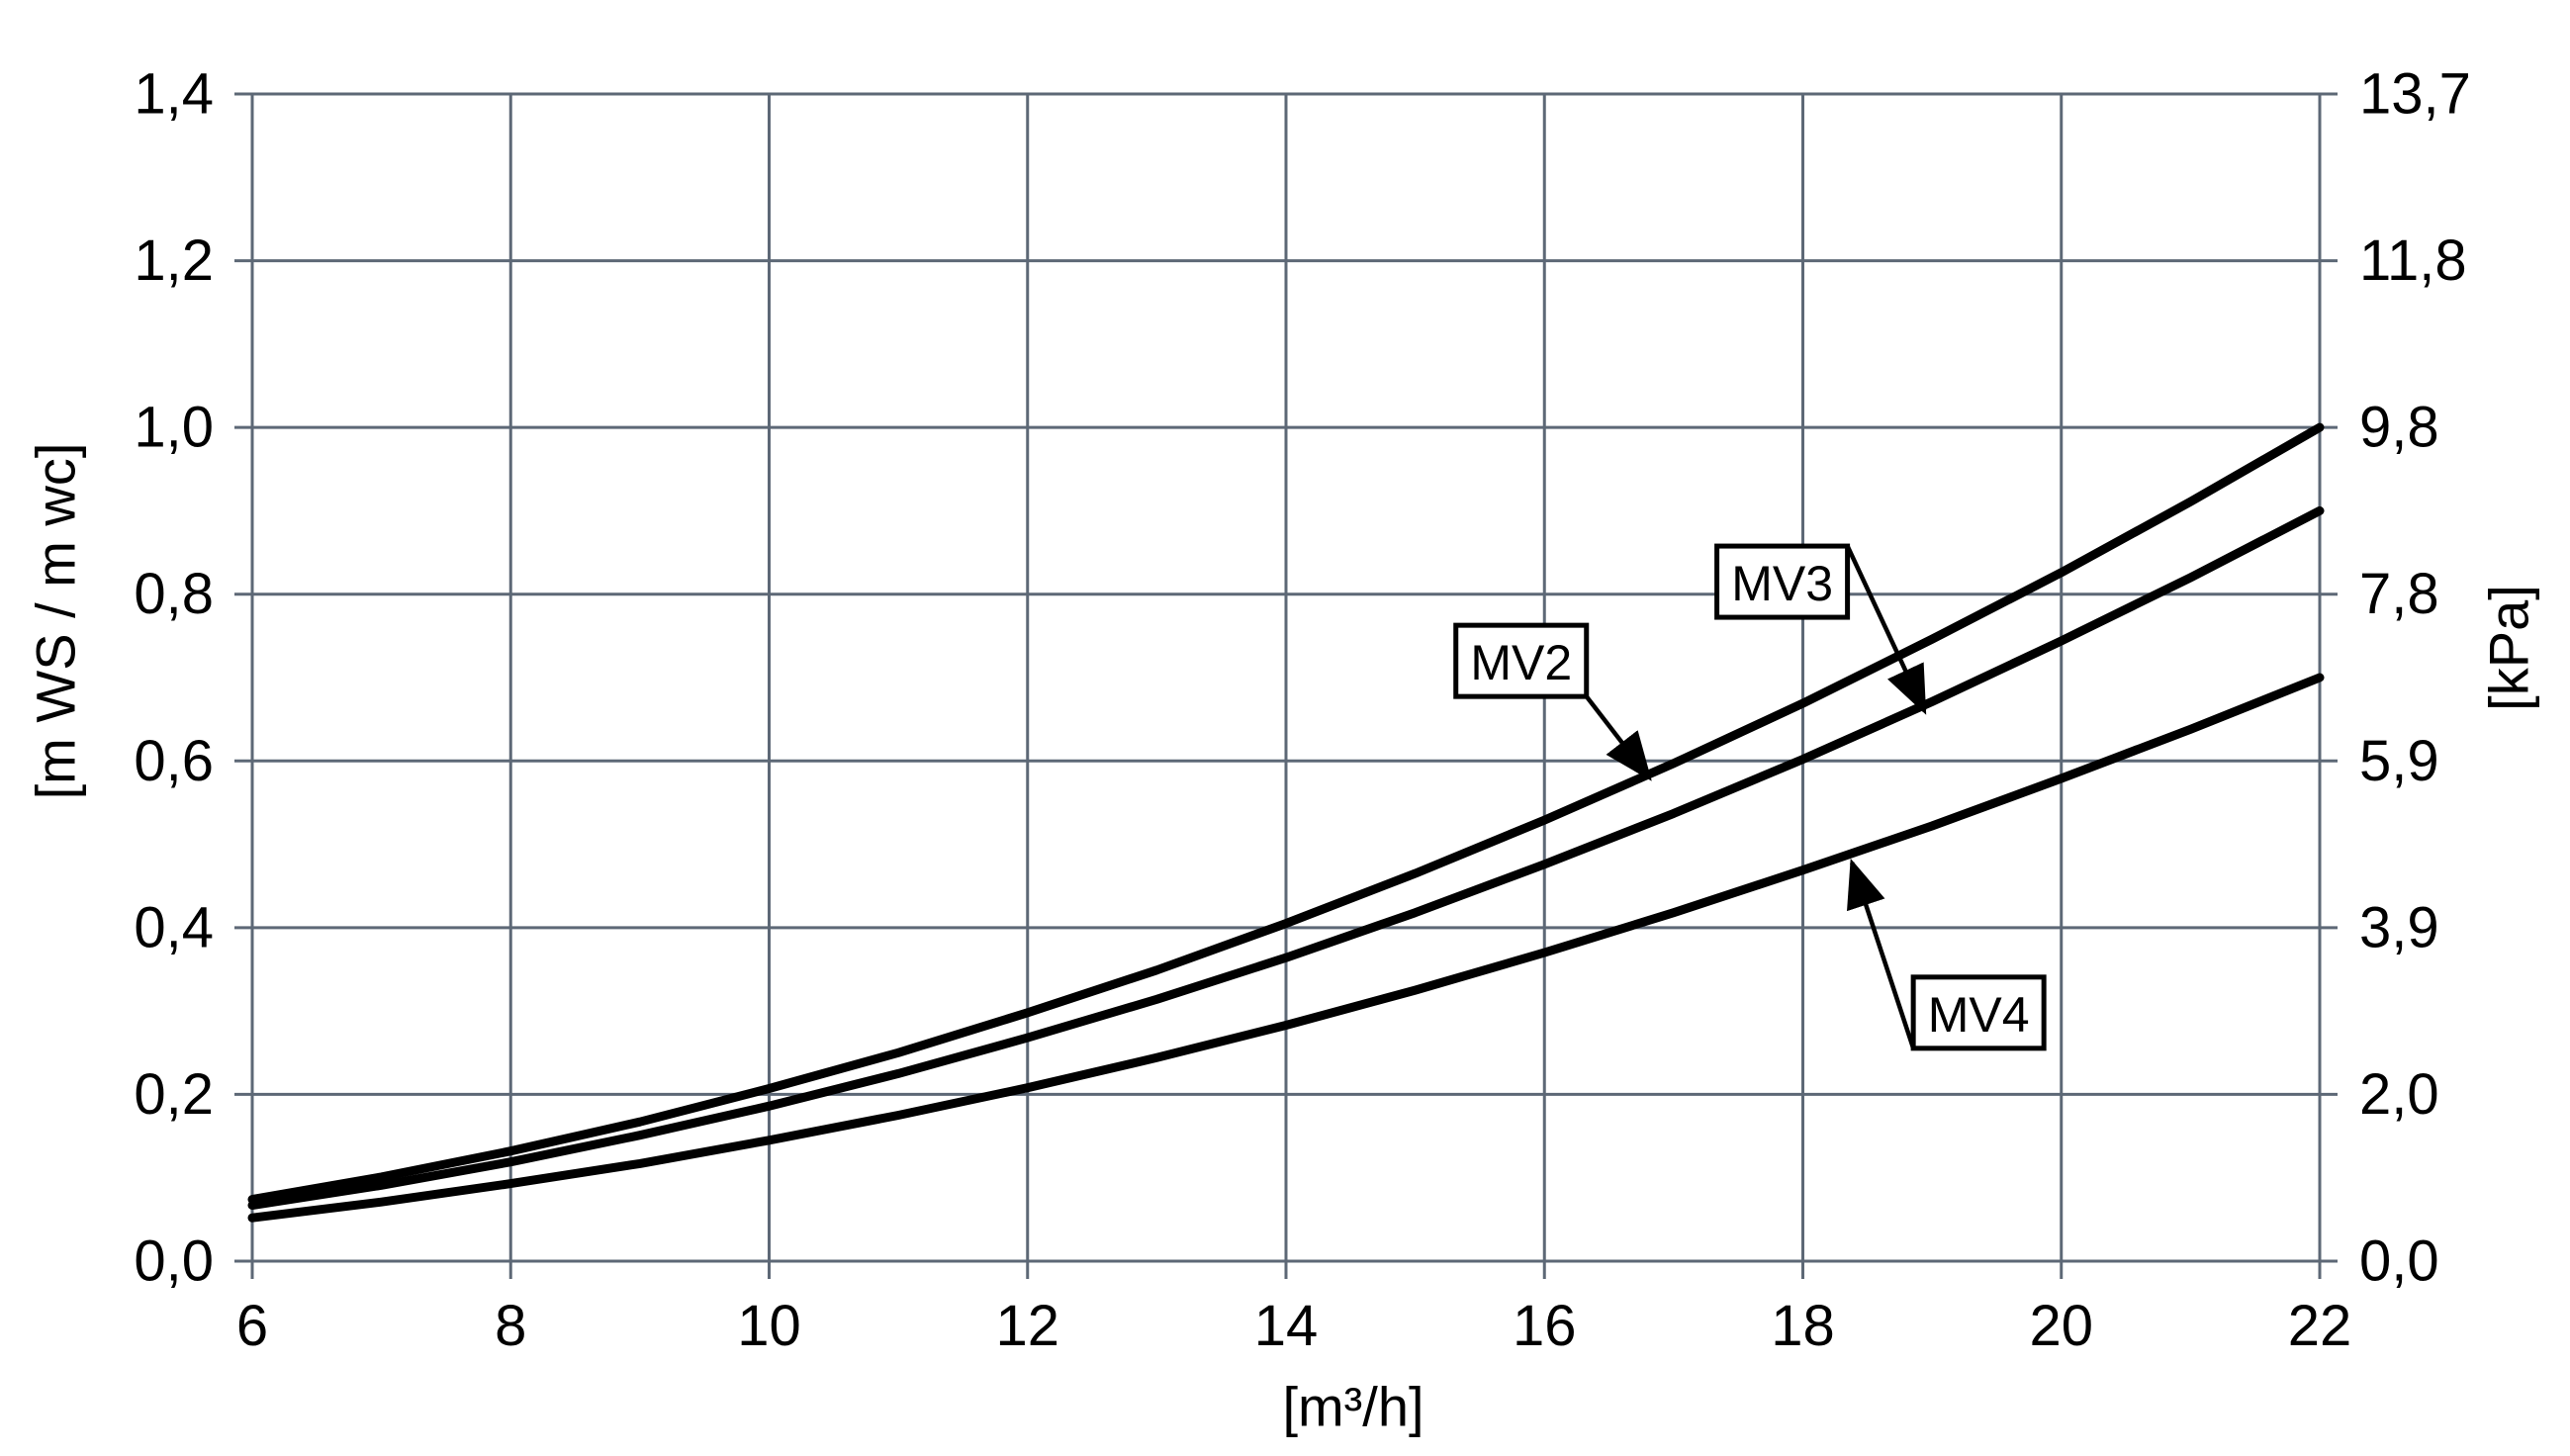 The image size is (2570, 1456). What do you see at coordinates (2399, 1094) in the screenshot?
I see `y-right-tick-label: 2,0` at bounding box center [2399, 1094].